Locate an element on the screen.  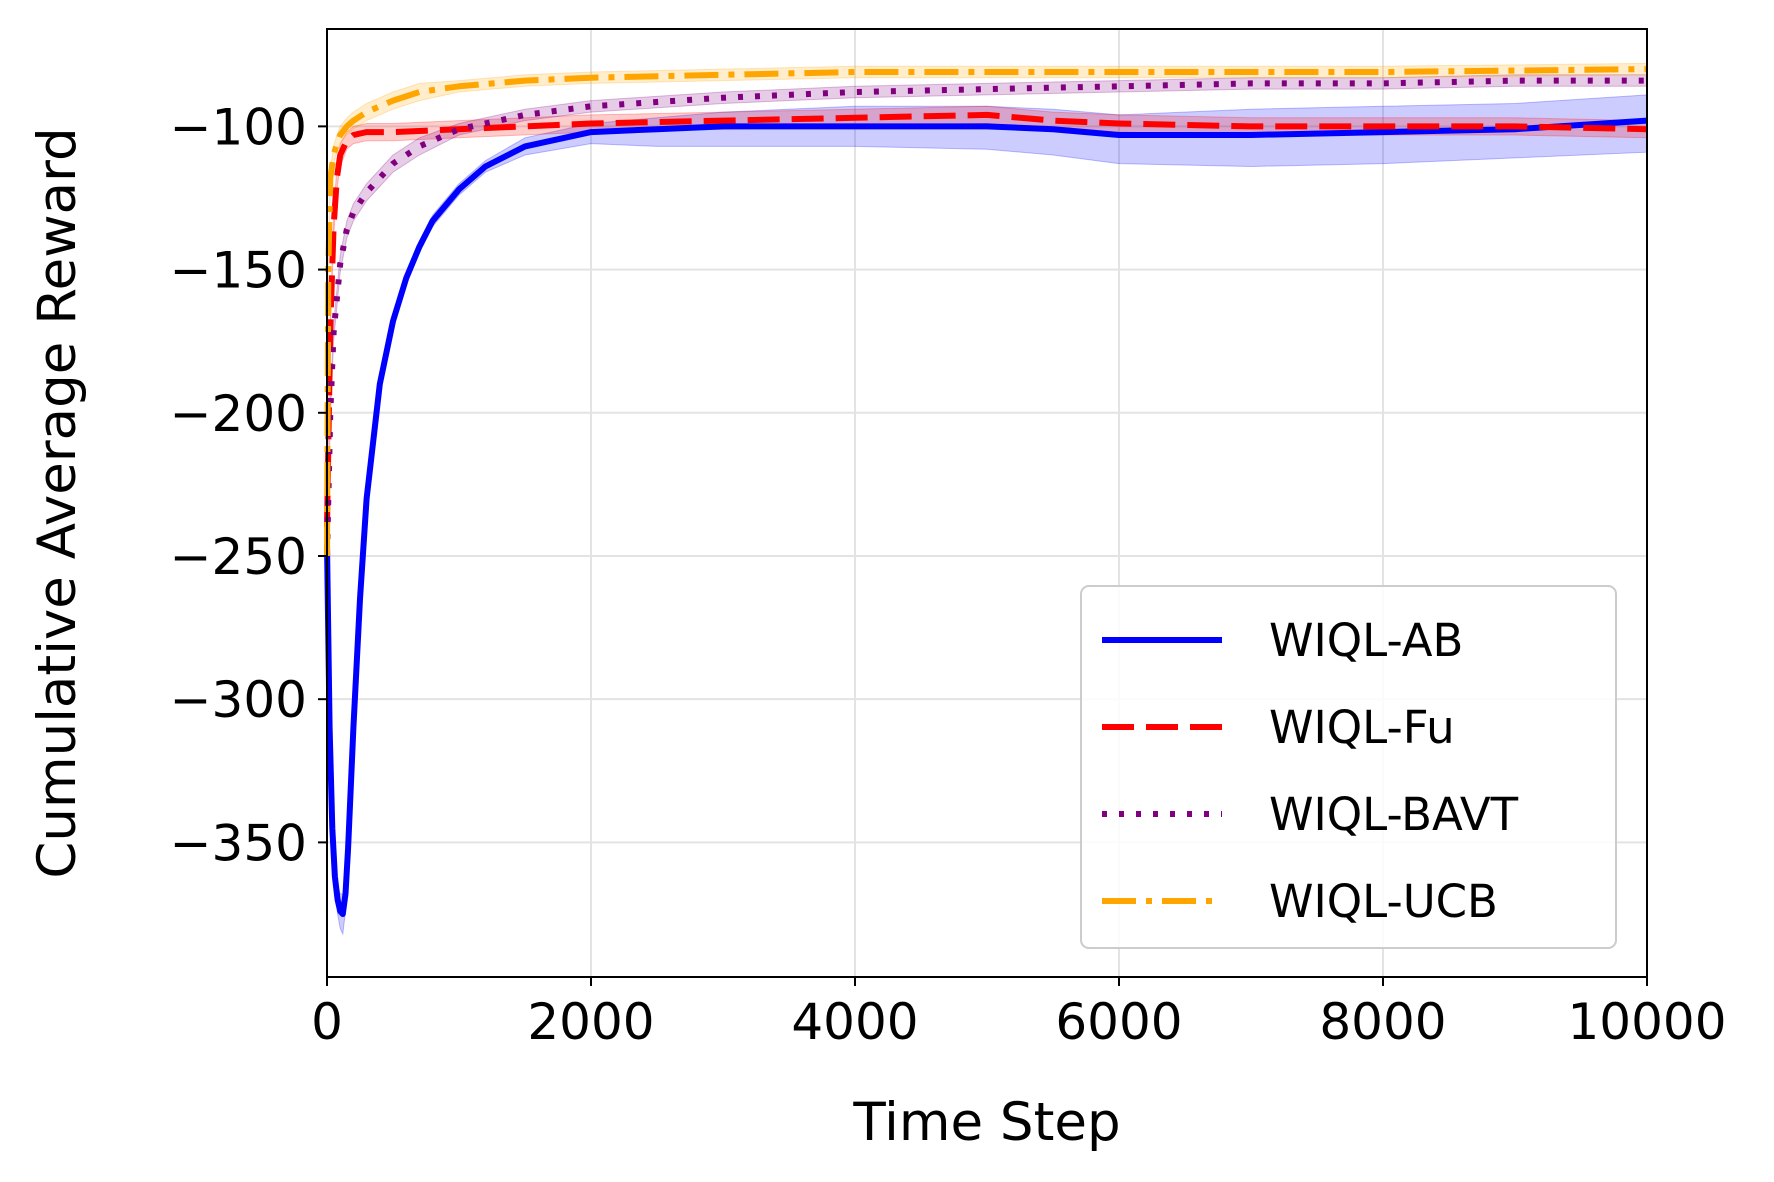
legend-frame is located at coordinates (1348, 767).